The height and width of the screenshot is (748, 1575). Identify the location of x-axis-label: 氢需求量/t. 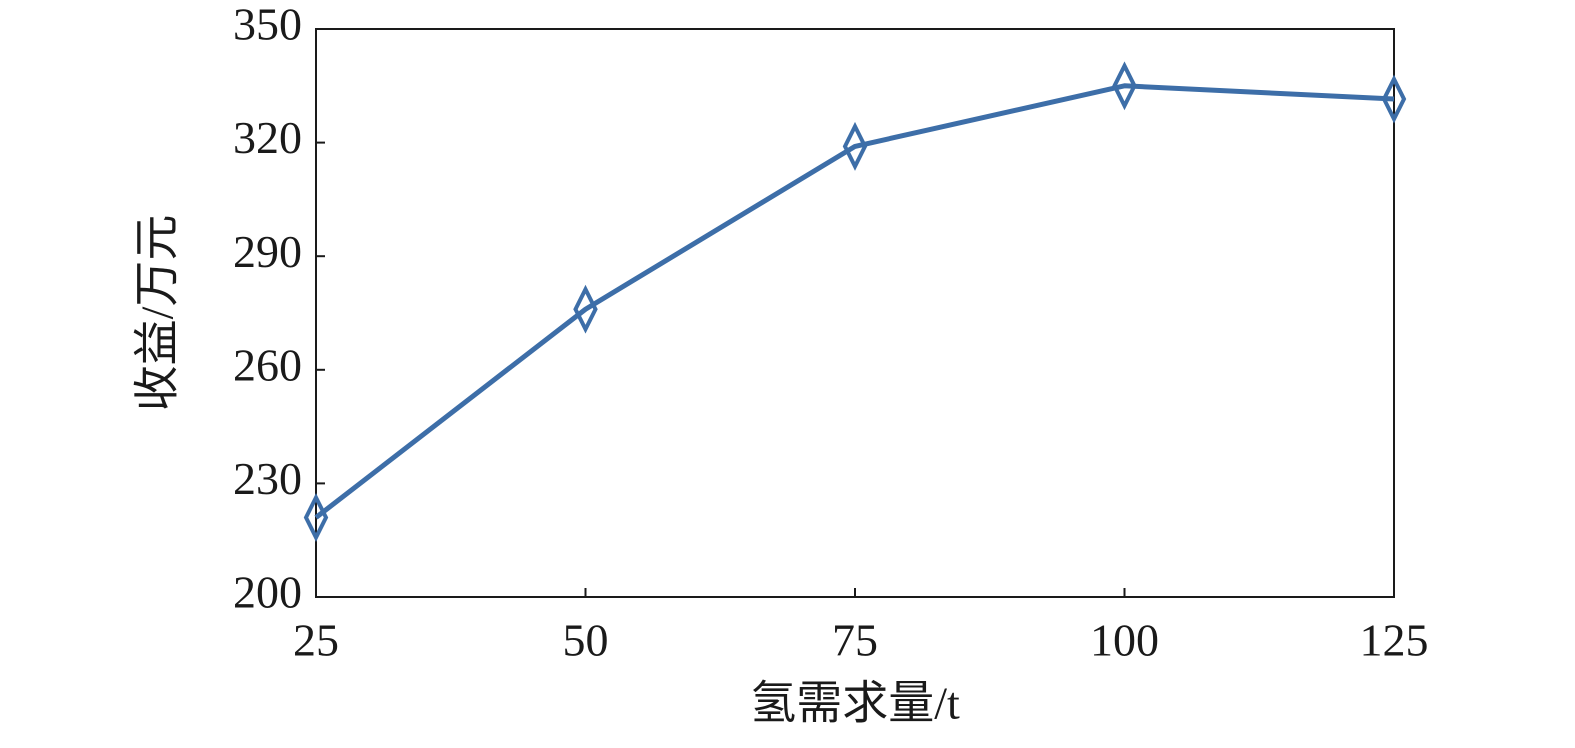
(855, 703).